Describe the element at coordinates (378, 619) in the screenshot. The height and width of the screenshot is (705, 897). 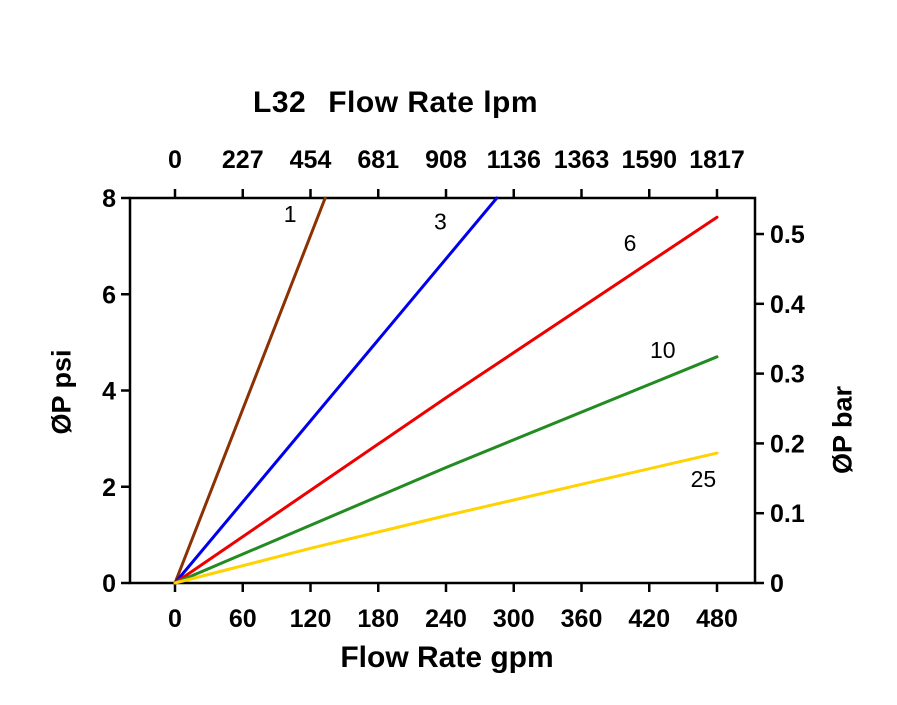
I see `bottom-tick-label: 180` at that location.